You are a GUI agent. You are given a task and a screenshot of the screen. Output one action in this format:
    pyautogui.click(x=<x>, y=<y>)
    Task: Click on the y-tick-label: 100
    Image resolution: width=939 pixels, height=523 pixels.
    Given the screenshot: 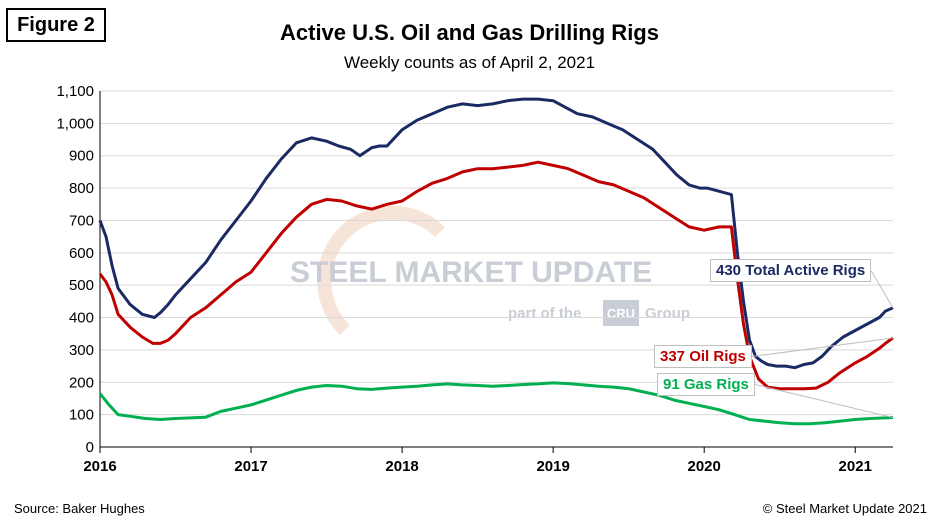 What is the action you would take?
    pyautogui.click(x=81, y=415)
    